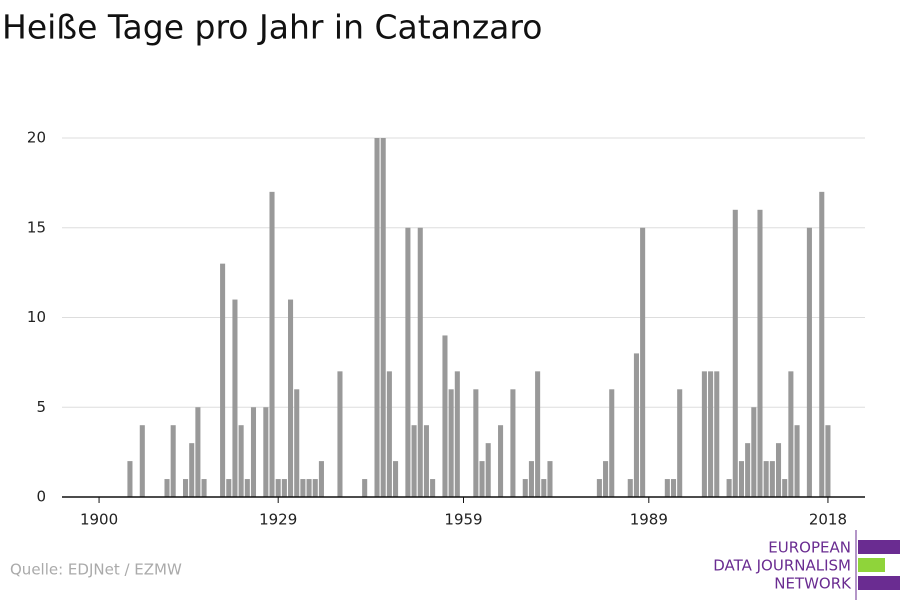 Image resolution: width=900 pixels, height=600 pixels. Describe the element at coordinates (463, 520) in the screenshot. I see `x-tick-label: 1959` at that location.